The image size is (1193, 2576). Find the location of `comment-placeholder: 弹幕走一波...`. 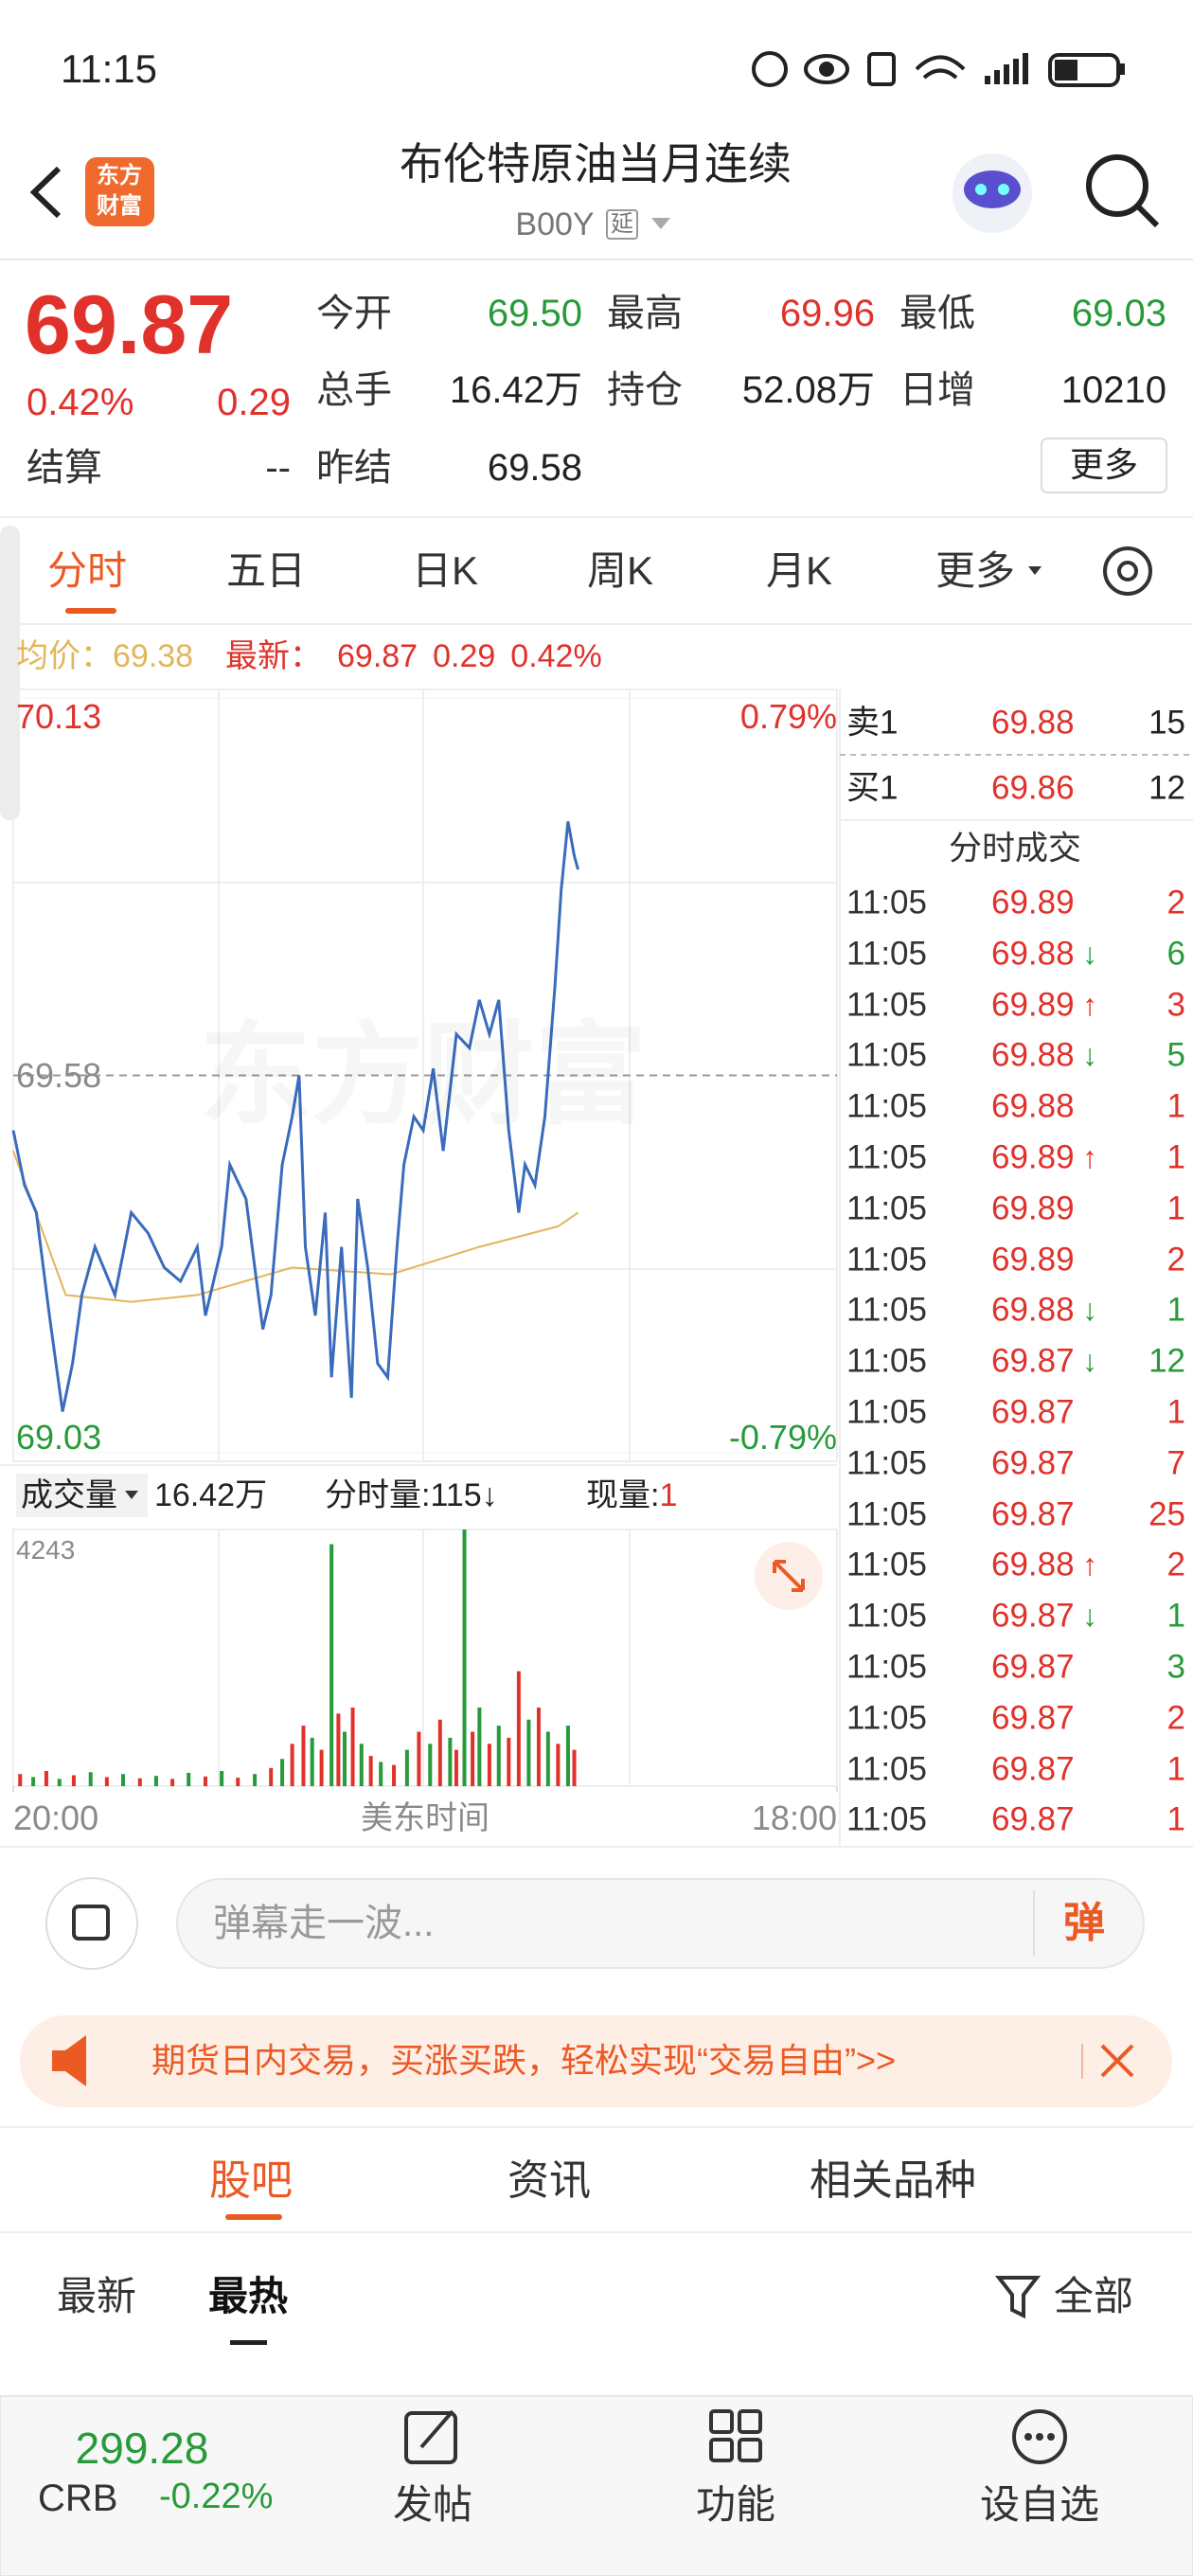

comment-placeholder: 弹幕走一波... is located at coordinates (324, 1923).